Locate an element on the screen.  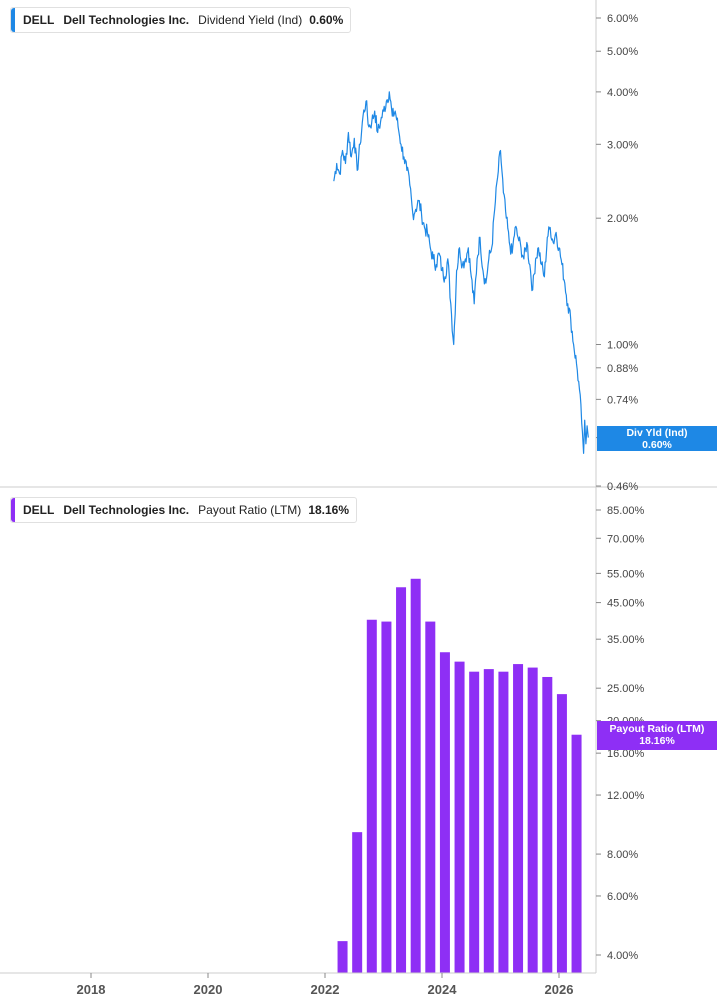
y-tick-label: 1.00% is located at coordinates (622, 345).